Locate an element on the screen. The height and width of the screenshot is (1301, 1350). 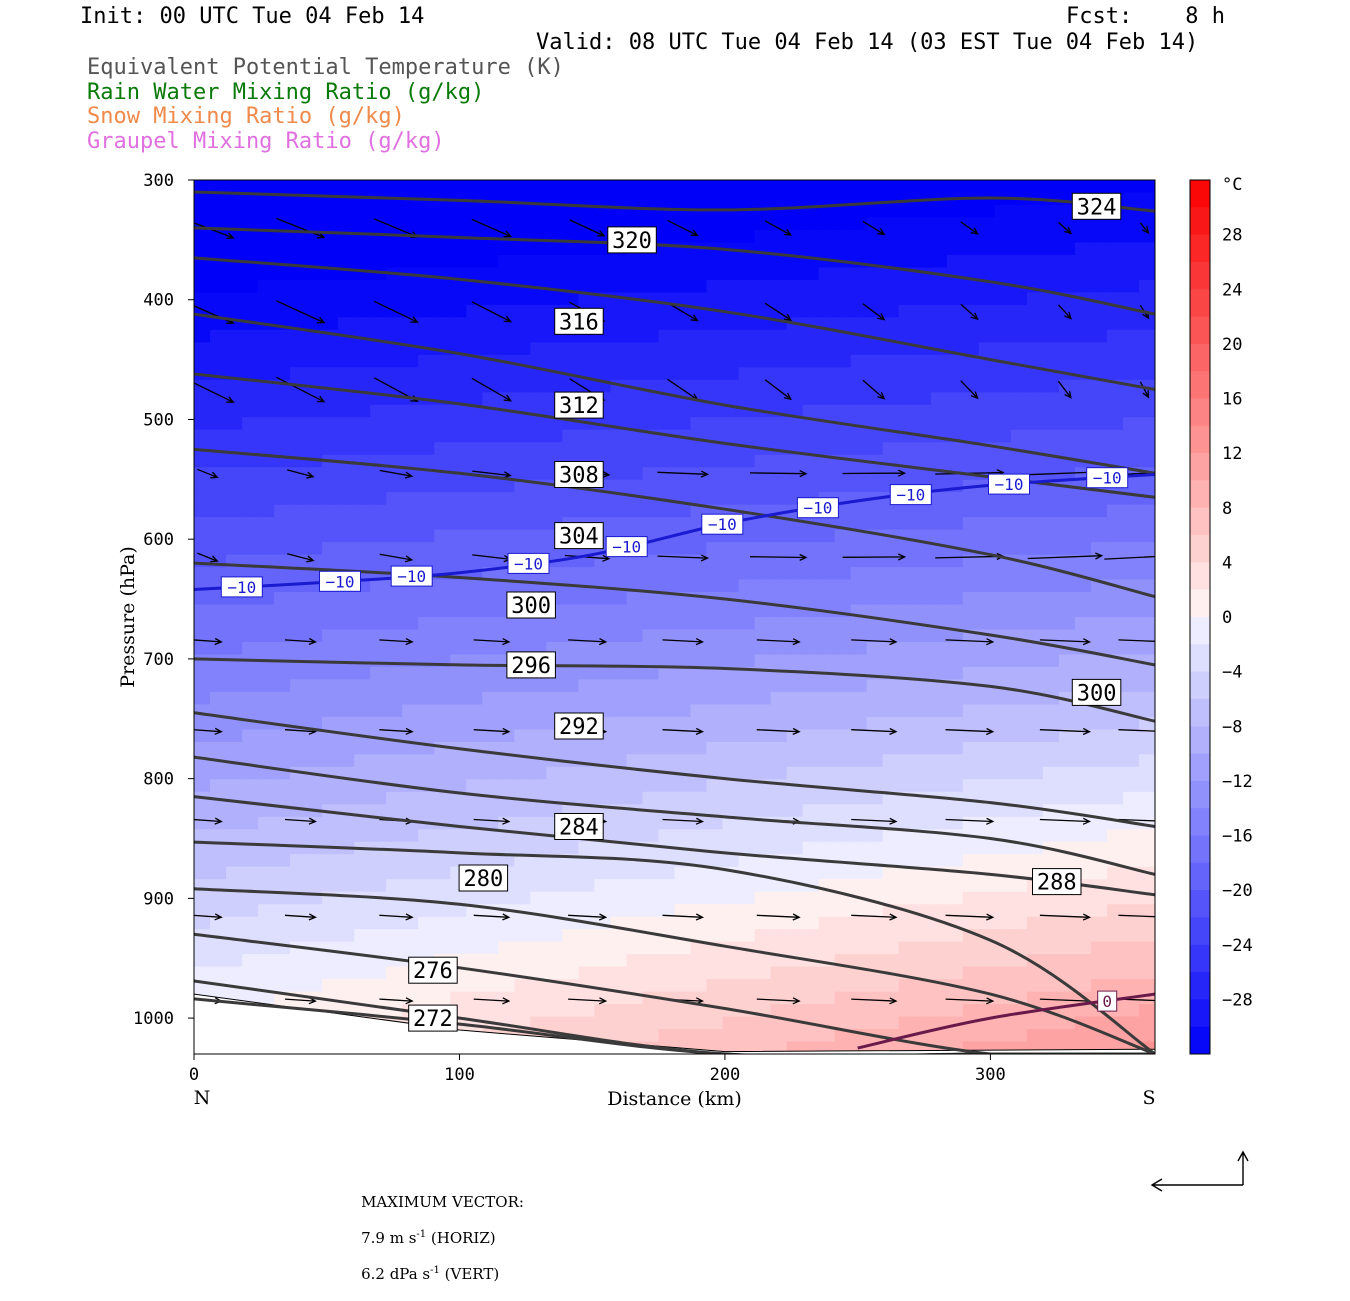
theta-e-label-box is located at coordinates (531, 665).